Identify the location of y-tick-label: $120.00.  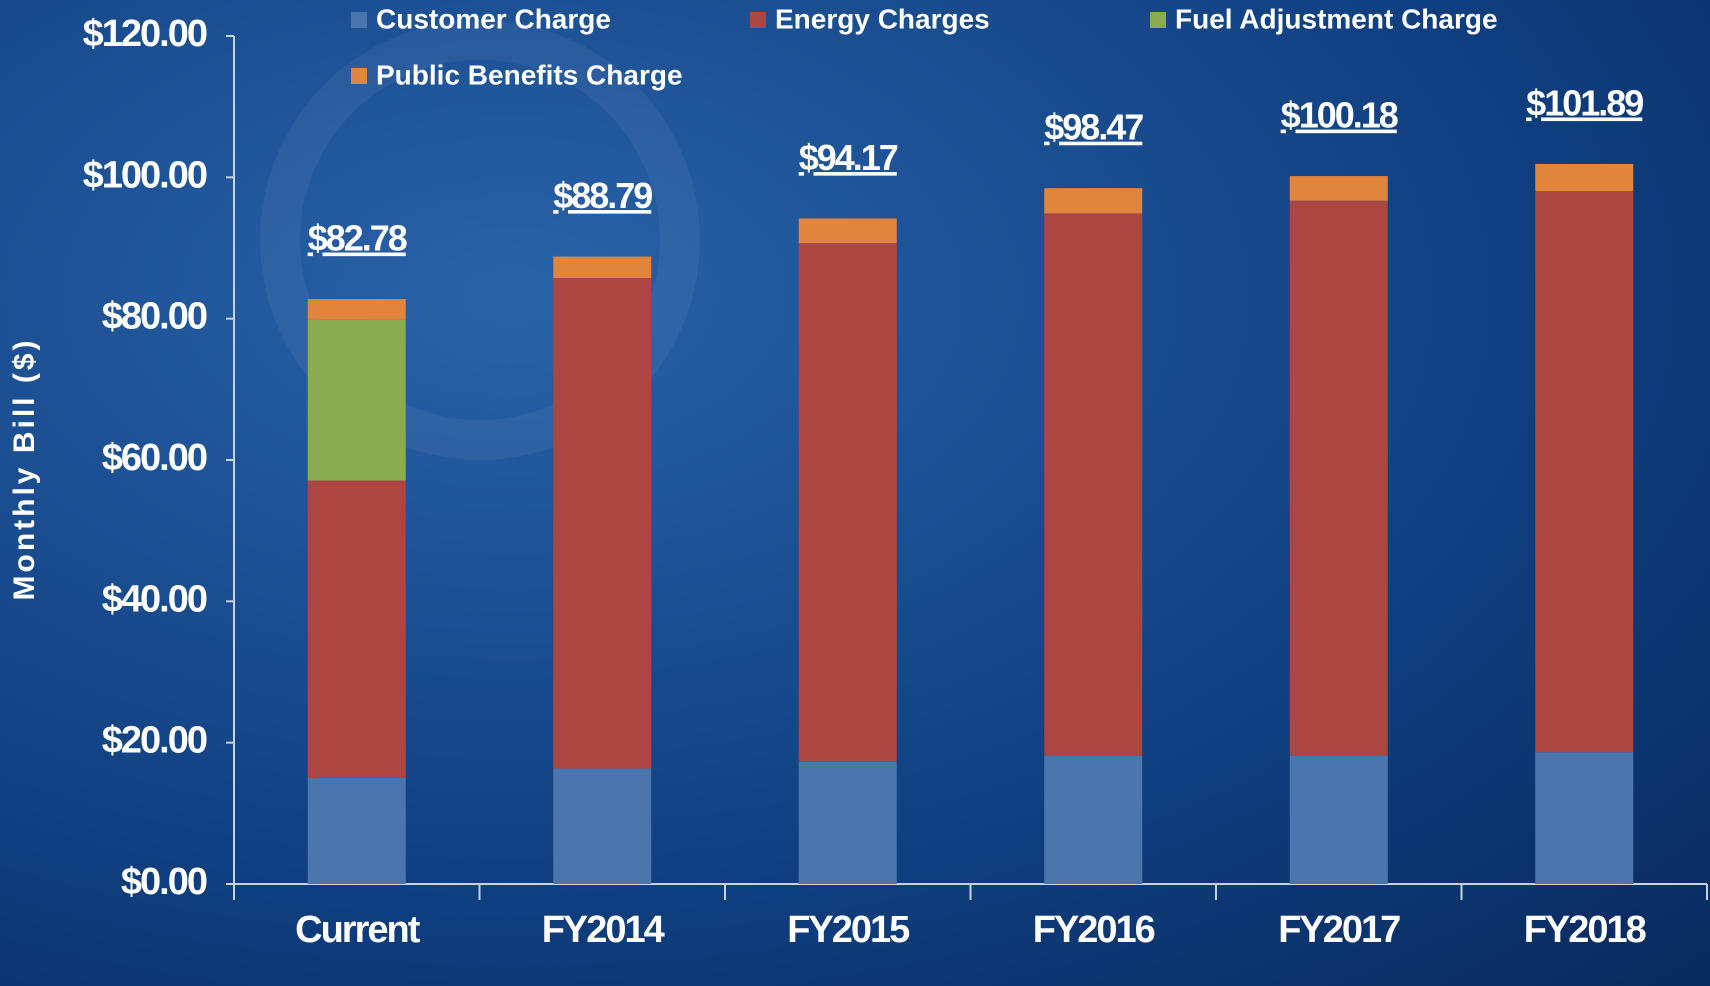
(145, 34).